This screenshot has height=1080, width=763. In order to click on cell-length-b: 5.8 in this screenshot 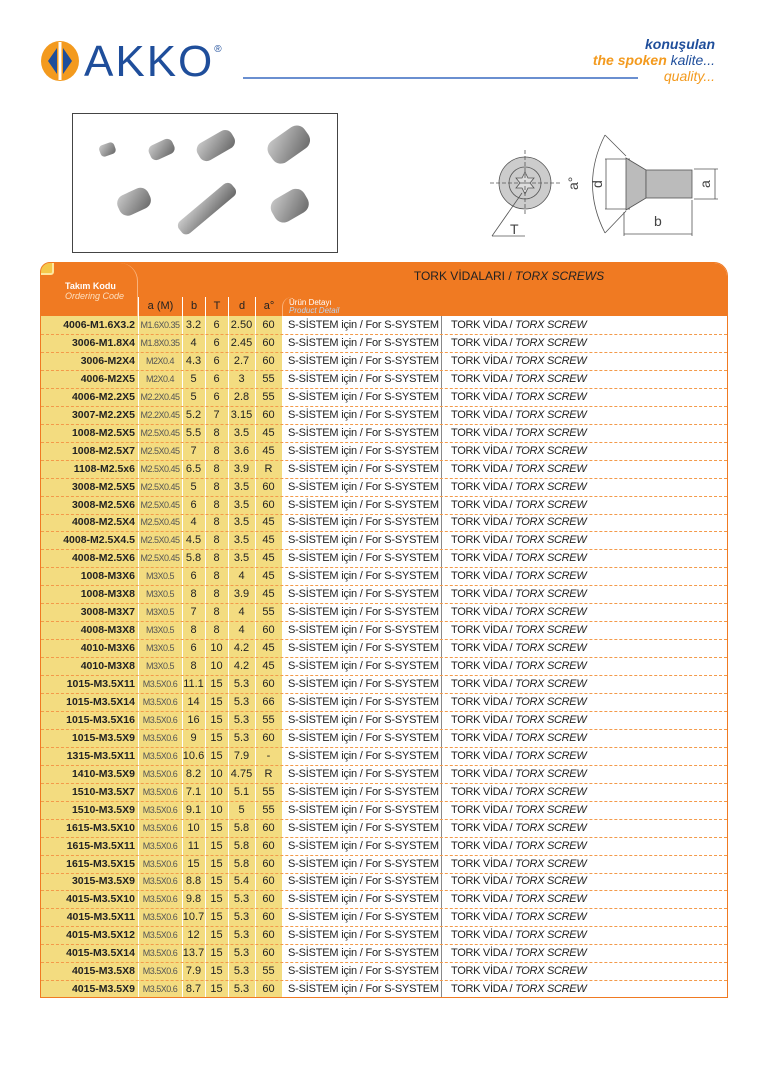, I will do `click(193, 558)`.